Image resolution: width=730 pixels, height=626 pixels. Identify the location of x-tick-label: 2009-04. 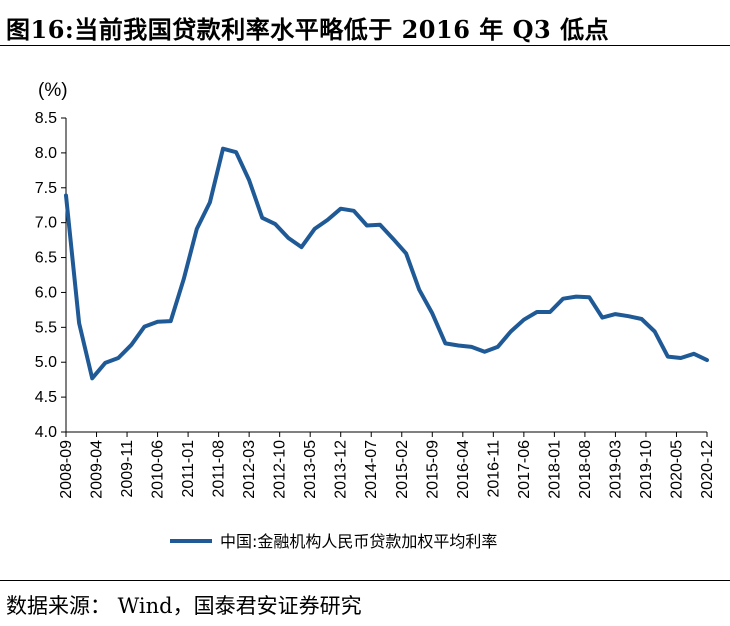
(97, 469).